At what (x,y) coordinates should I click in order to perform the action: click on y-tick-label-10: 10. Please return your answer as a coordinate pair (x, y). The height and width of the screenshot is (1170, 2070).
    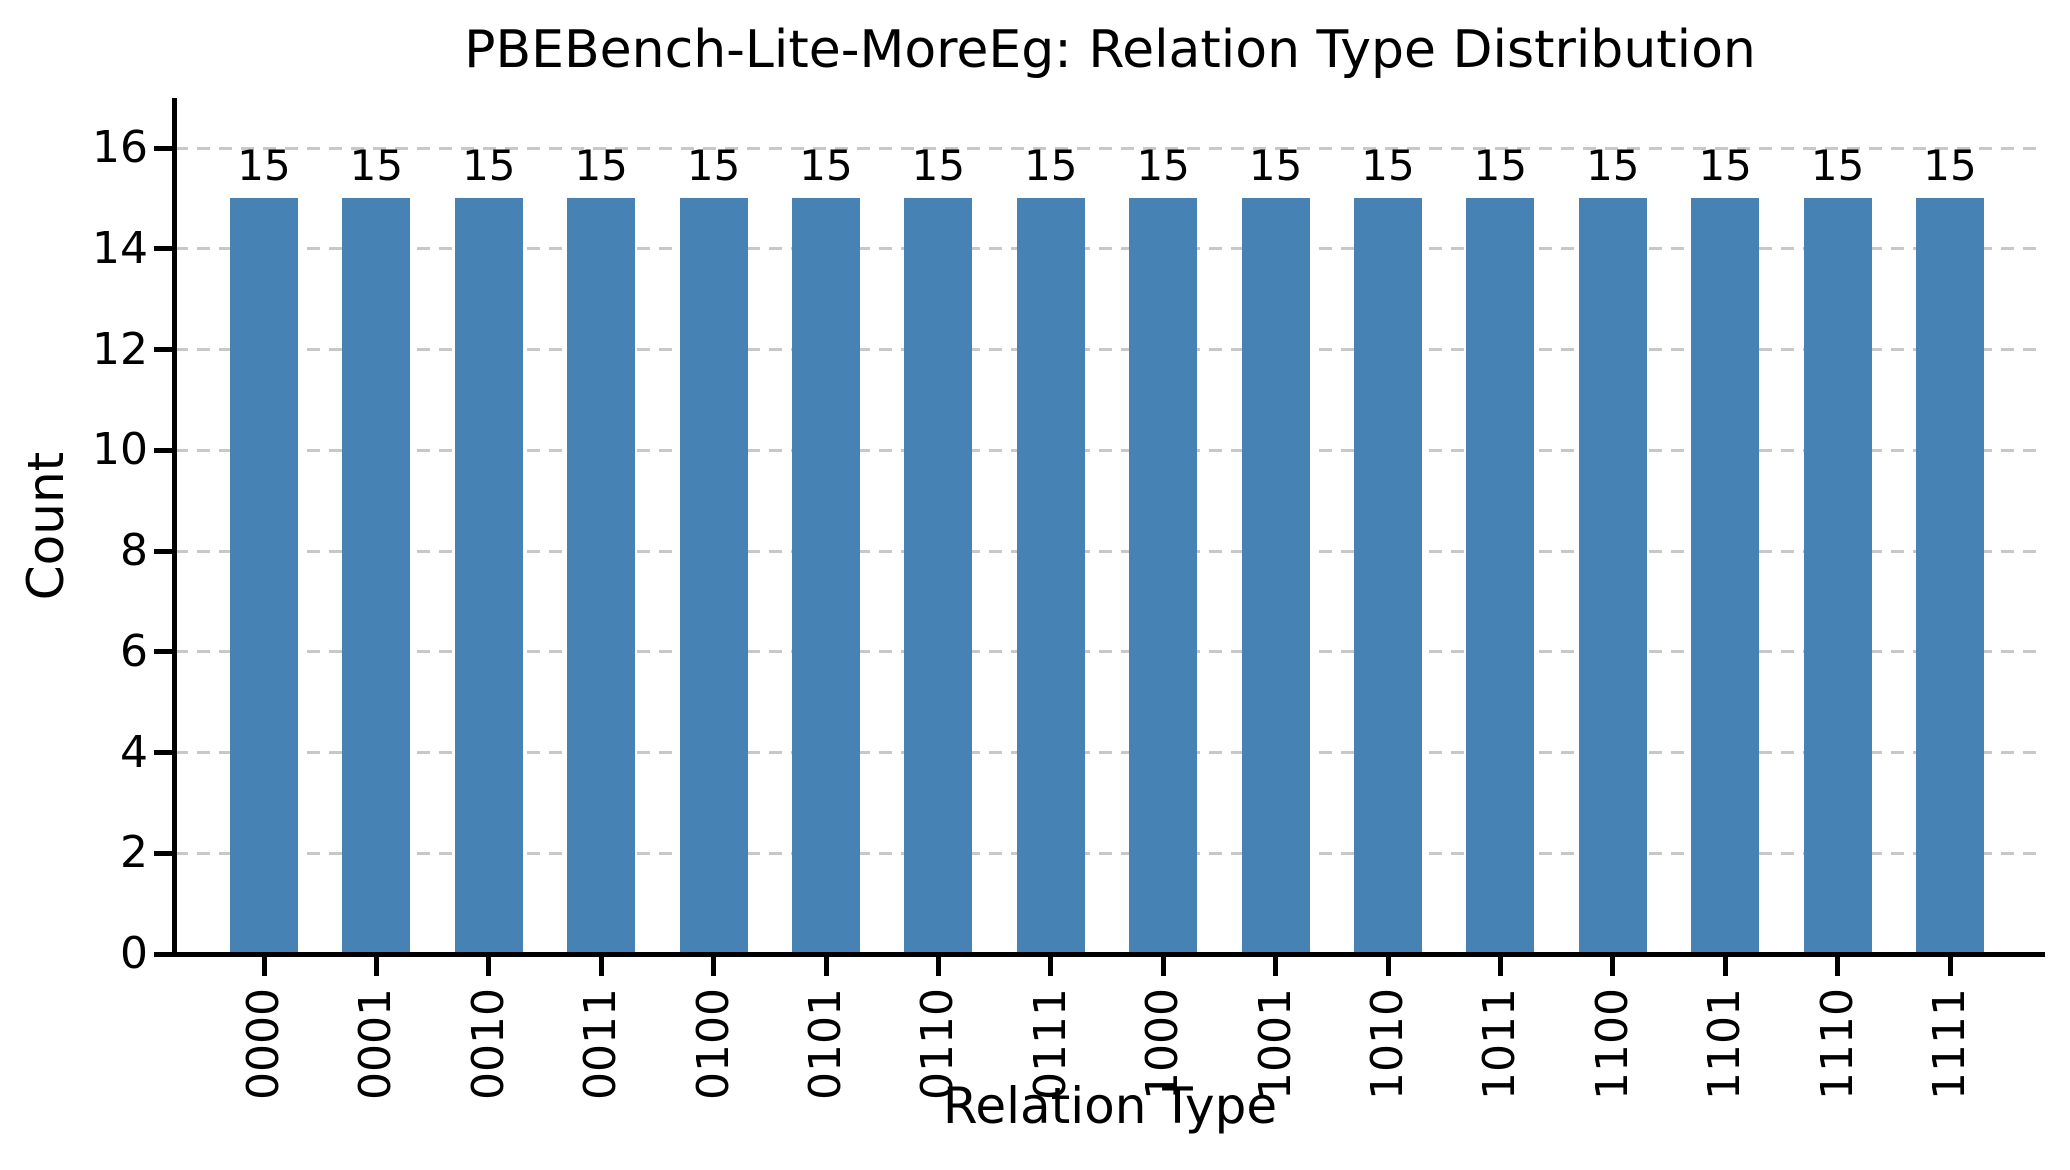
    Looking at the image, I should click on (120, 450).